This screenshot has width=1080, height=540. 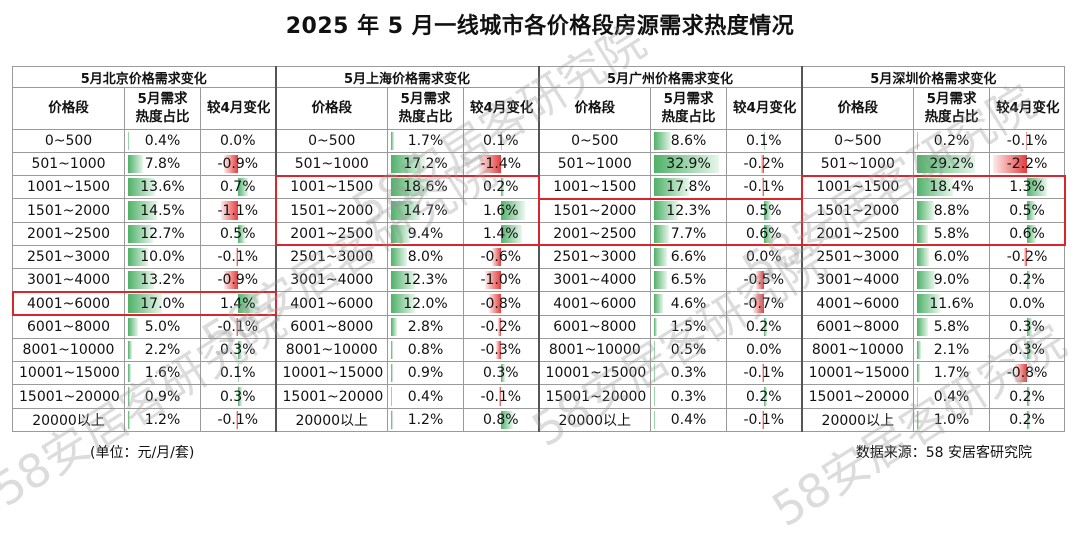 What do you see at coordinates (163, 280) in the screenshot?
I see `share-cell: 13.2%` at bounding box center [163, 280].